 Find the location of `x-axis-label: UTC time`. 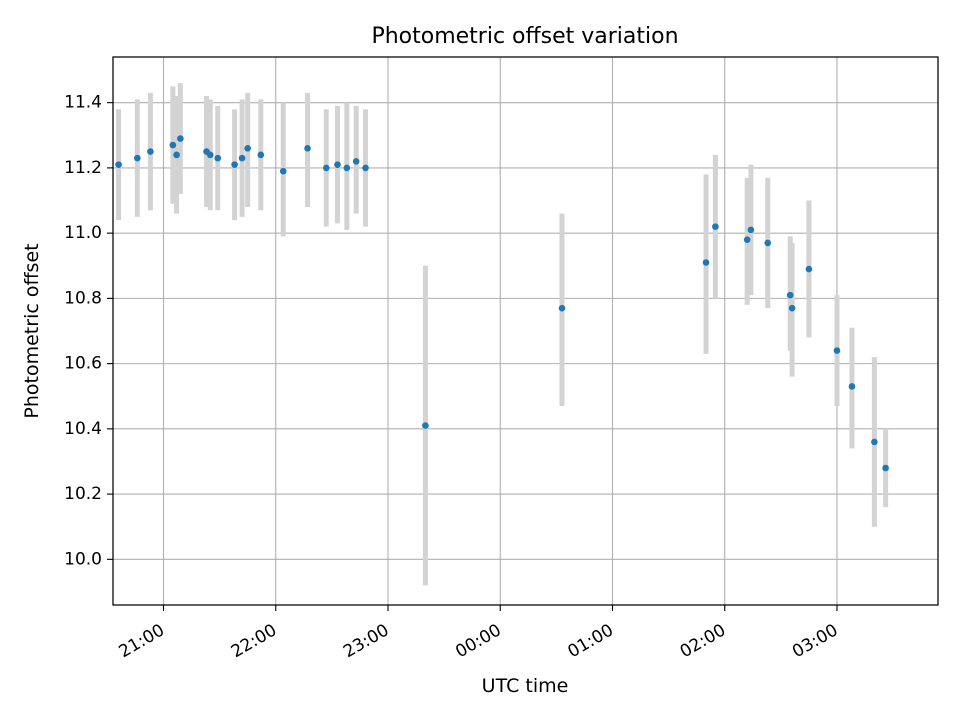

x-axis-label: UTC time is located at coordinates (525, 686).